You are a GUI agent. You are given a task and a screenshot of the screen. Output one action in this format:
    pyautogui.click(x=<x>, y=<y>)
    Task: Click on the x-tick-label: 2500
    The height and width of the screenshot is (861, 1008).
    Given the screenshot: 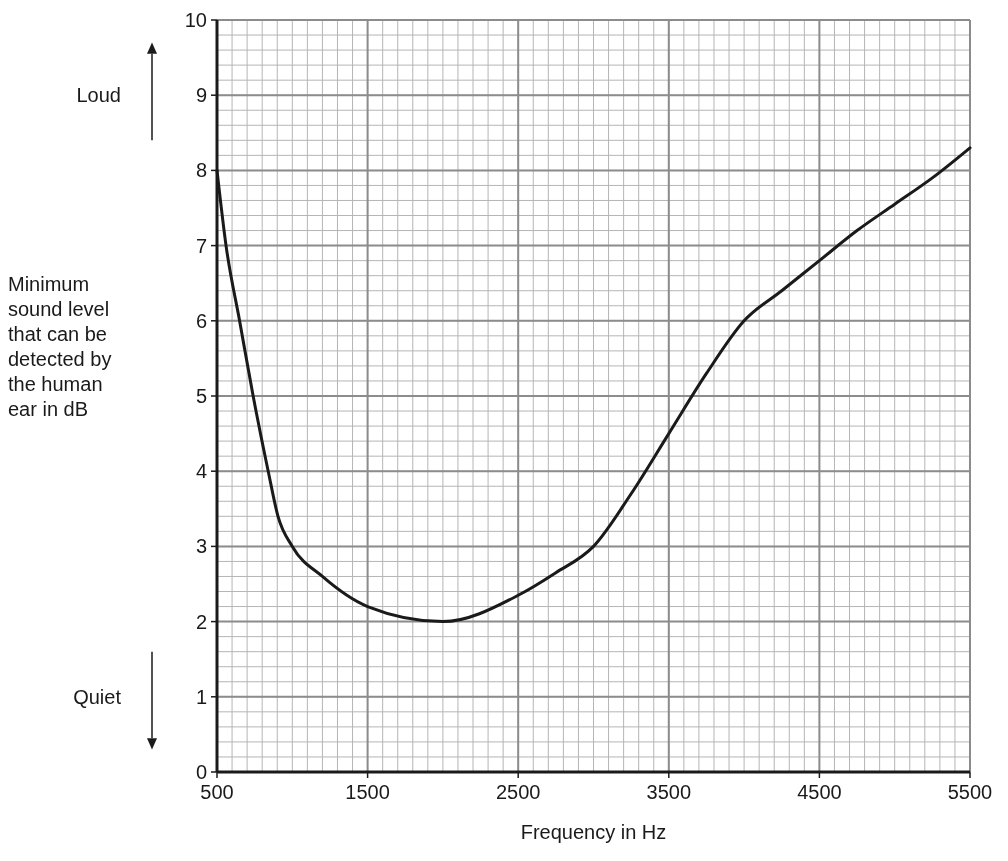 What is the action you would take?
    pyautogui.click(x=518, y=792)
    